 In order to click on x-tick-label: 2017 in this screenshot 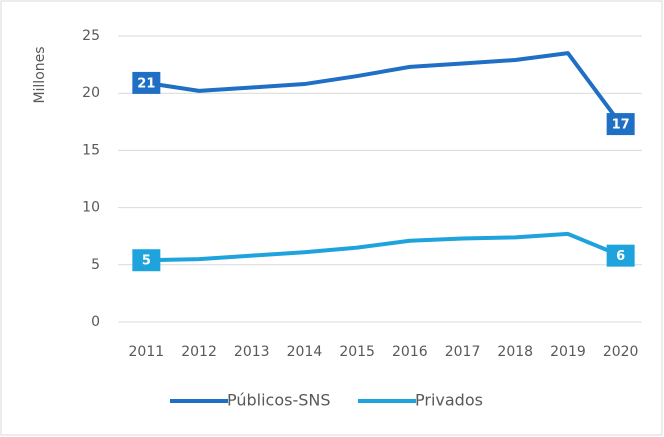, I will do `click(463, 352)`.